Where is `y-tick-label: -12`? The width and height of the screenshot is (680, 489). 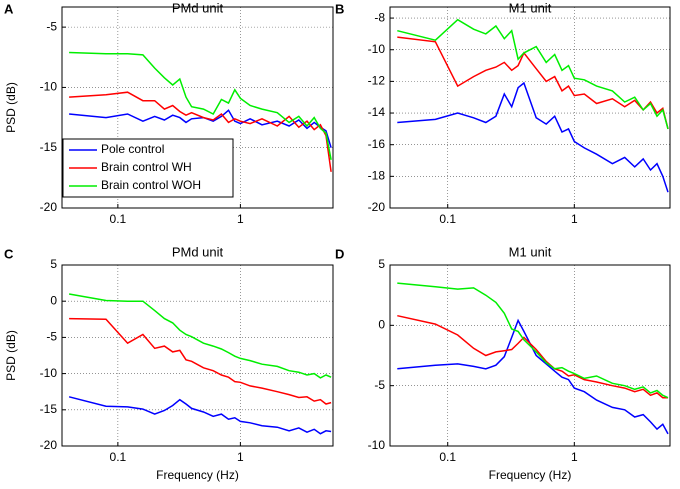
y-tick-label: -12 is located at coordinates (377, 81).